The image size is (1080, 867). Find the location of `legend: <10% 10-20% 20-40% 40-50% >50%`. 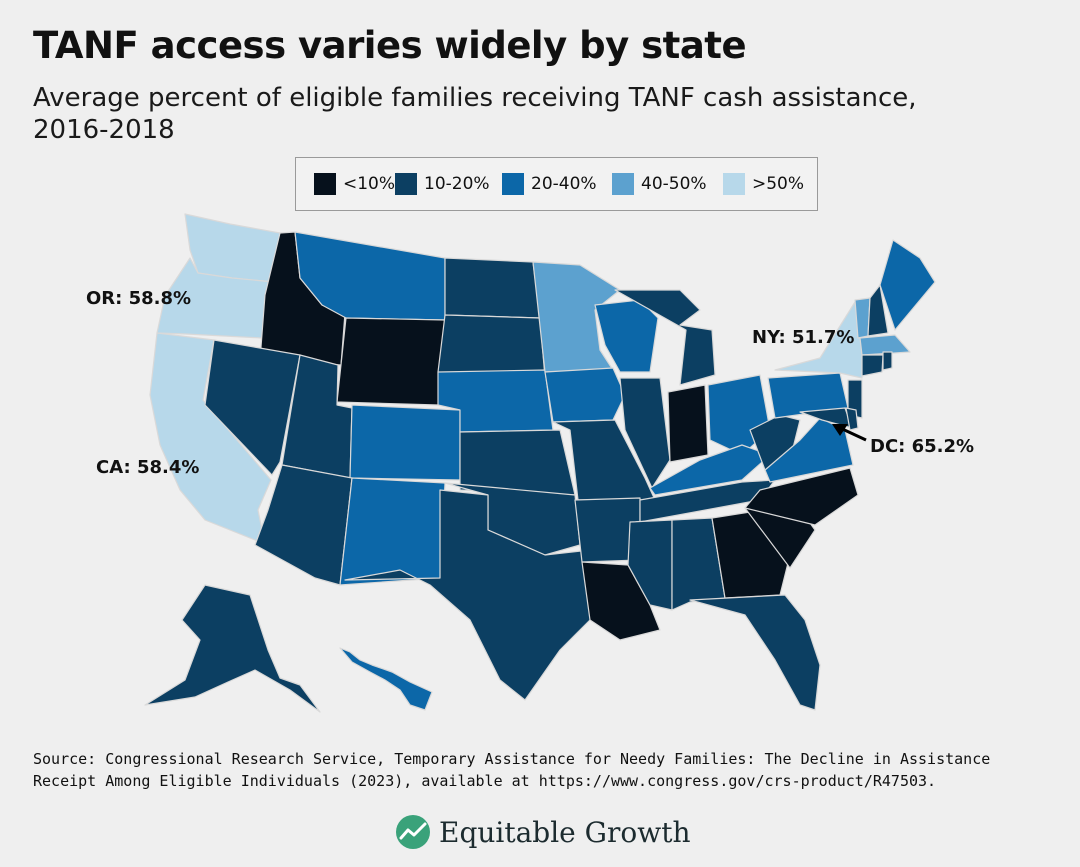

legend: <10% 10-20% 20-40% 40-50% >50% is located at coordinates (556, 184).